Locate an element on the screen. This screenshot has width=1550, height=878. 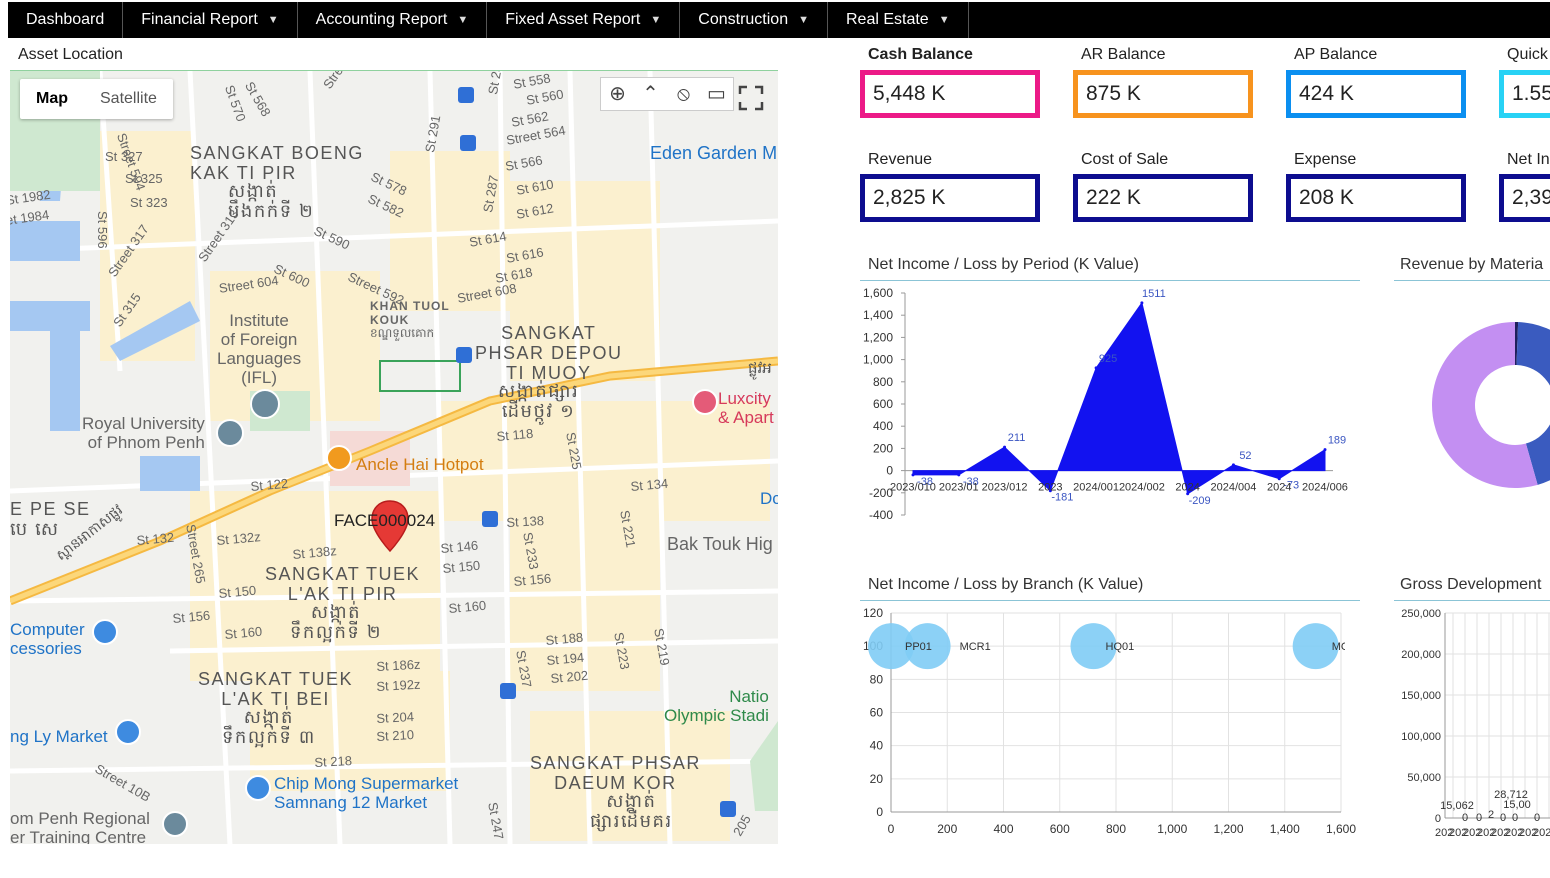
training-centre-pin-icon is located at coordinates (175, 824).